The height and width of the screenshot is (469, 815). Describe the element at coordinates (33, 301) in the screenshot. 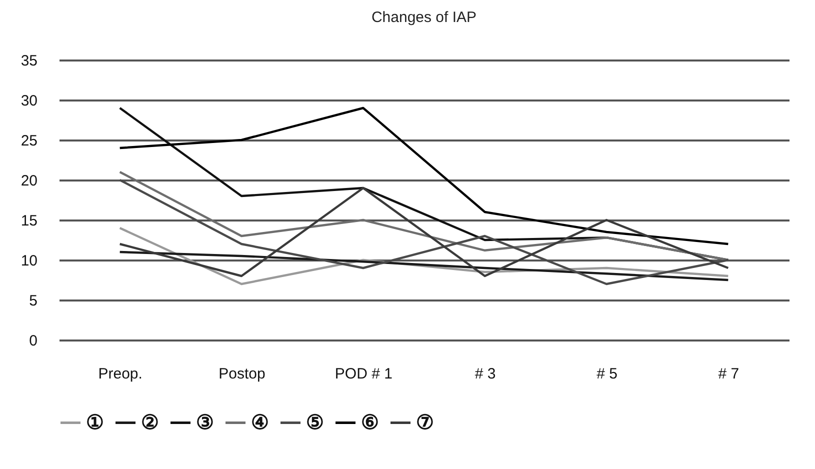

I see `y-tick-label: 5` at that location.